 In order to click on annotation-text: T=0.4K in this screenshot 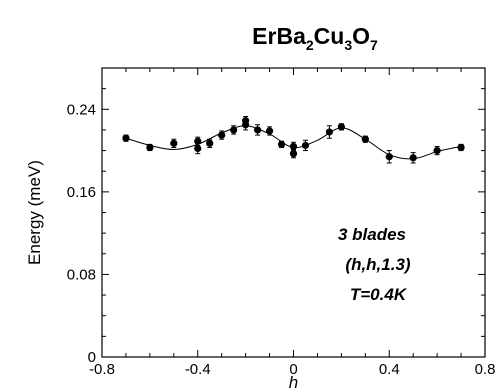, I will do `click(379, 294)`.